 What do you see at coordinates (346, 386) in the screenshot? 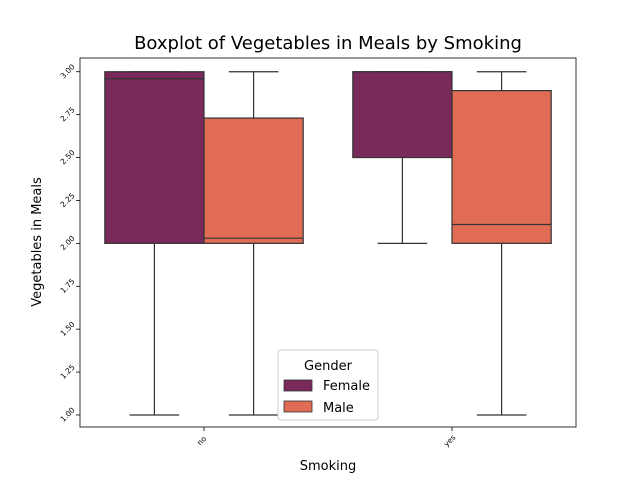
I see `legend-label-female: Female` at bounding box center [346, 386].